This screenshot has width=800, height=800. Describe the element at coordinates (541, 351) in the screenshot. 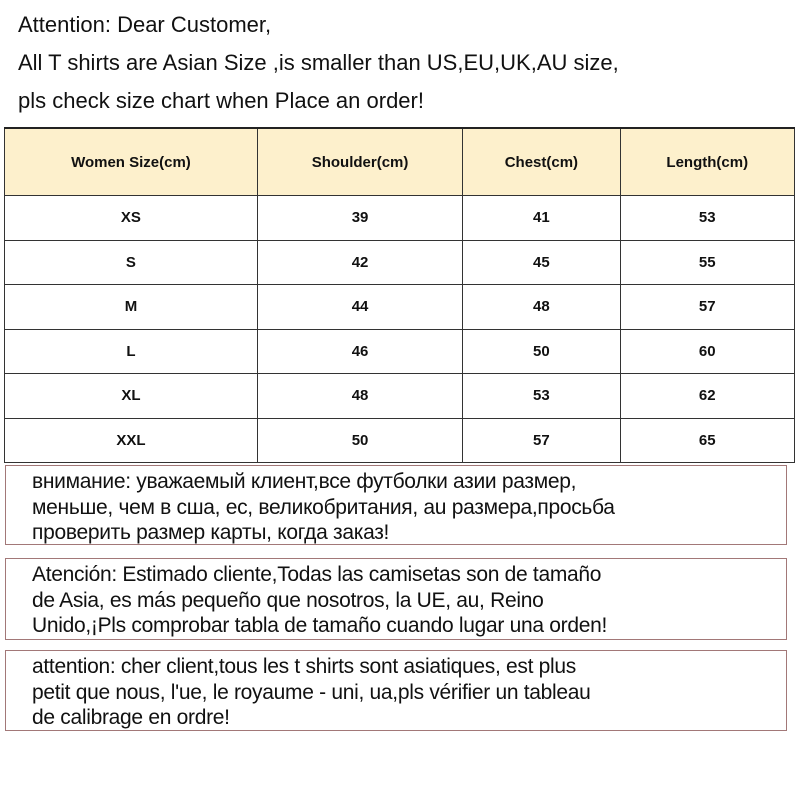

I see `cell-chest: 50` at that location.